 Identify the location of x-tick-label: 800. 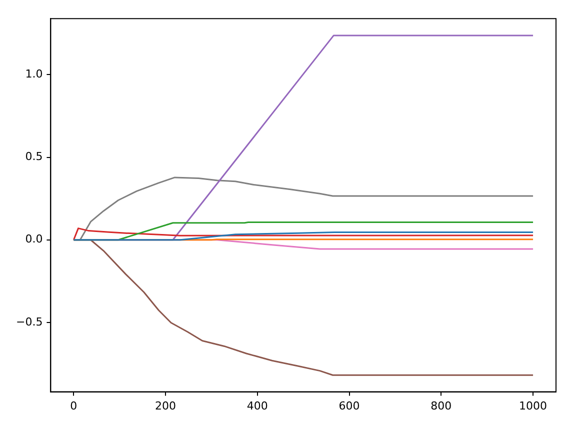
(441, 405).